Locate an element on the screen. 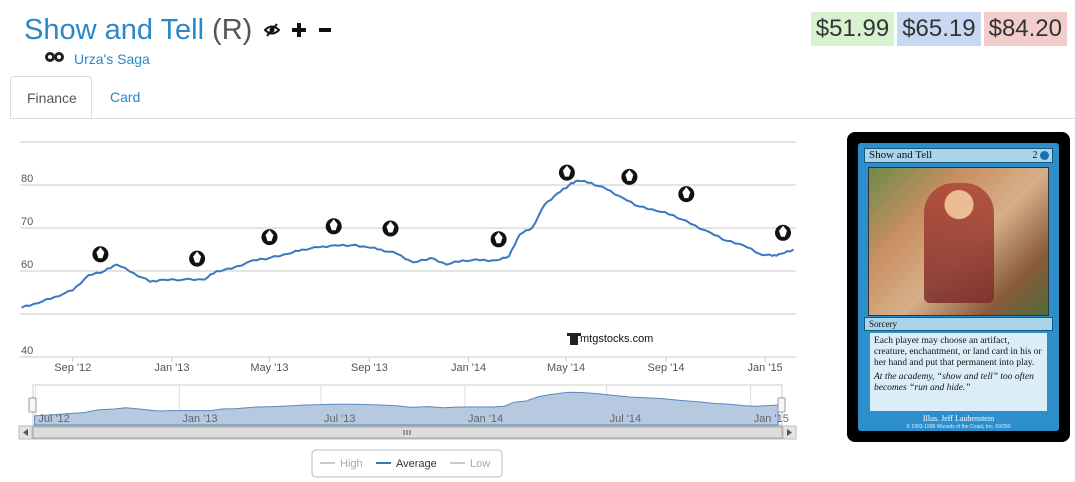 The image size is (1075, 482). high-price-badge: $84.20 is located at coordinates (1025, 29).